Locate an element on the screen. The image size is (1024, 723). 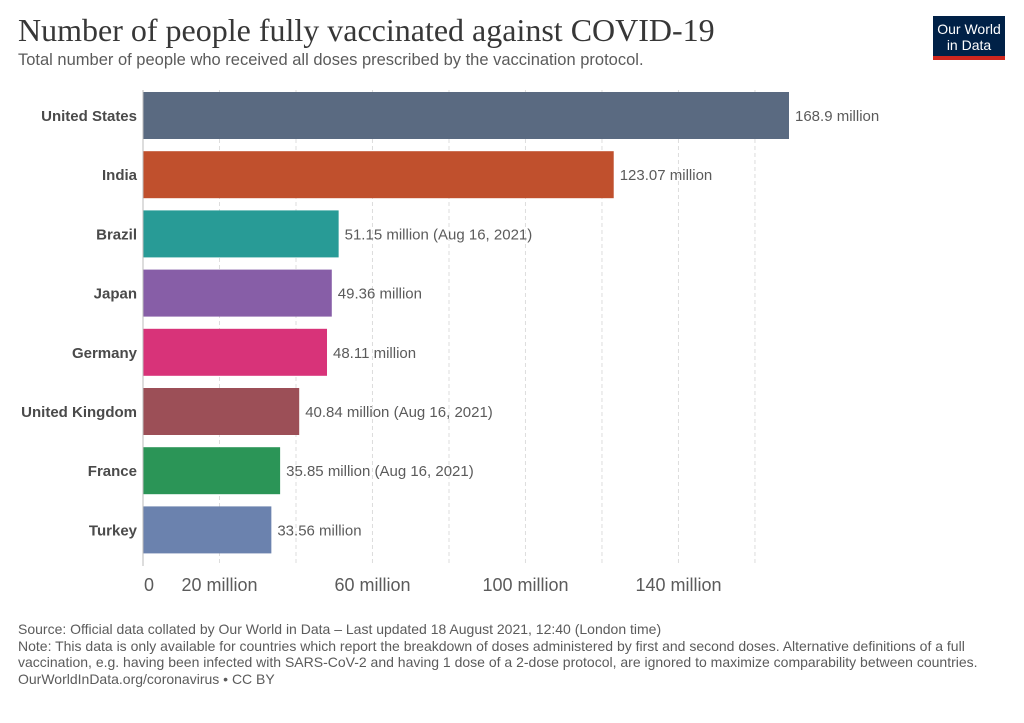
value-label-4: 48.11 million is located at coordinates (374, 353).